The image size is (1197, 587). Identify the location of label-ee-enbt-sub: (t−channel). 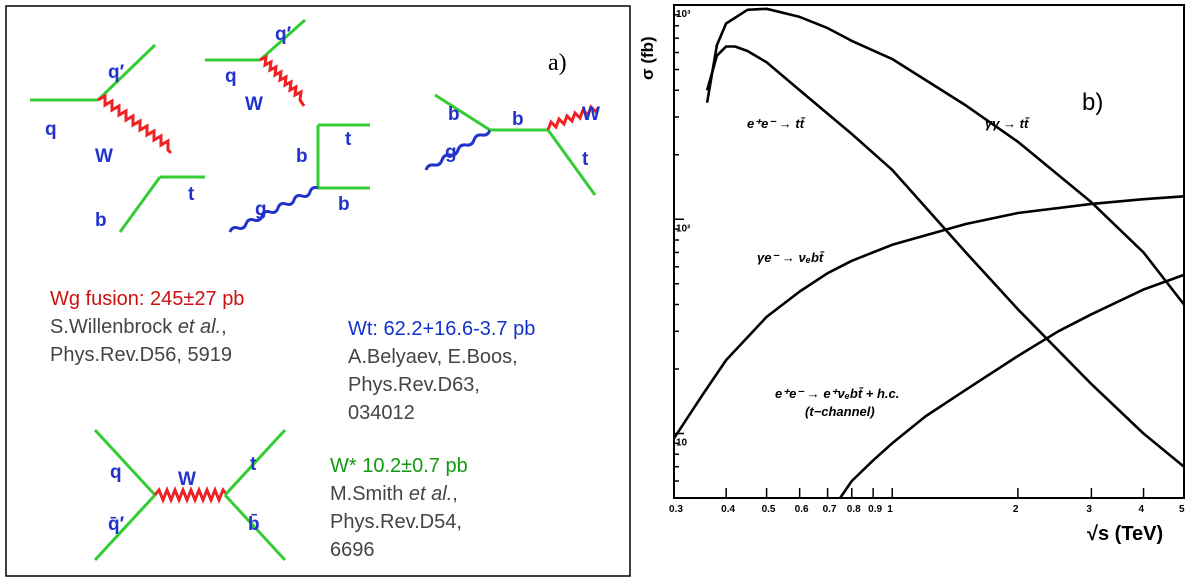
(840, 411).